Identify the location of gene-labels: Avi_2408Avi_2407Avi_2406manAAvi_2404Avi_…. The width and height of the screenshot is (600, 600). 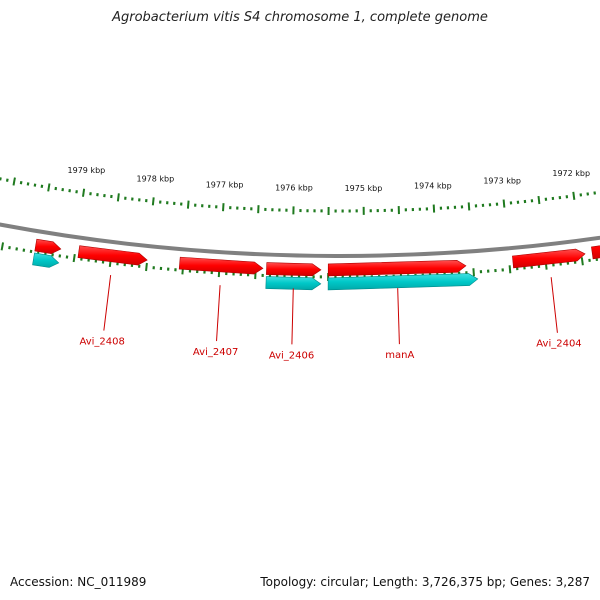
(330, 317).